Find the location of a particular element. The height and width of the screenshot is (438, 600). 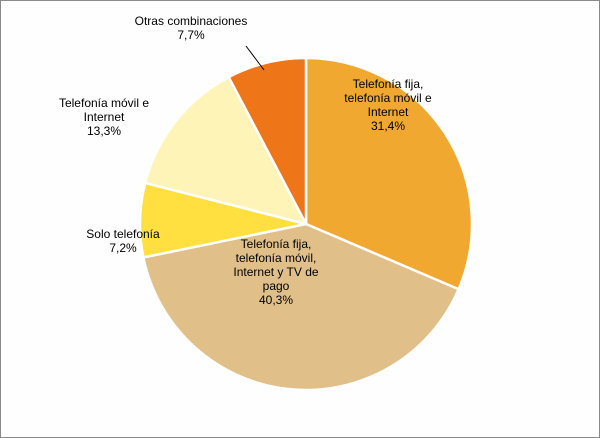

slice-label: Otras combinaciones 7,7% is located at coordinates (191, 28).